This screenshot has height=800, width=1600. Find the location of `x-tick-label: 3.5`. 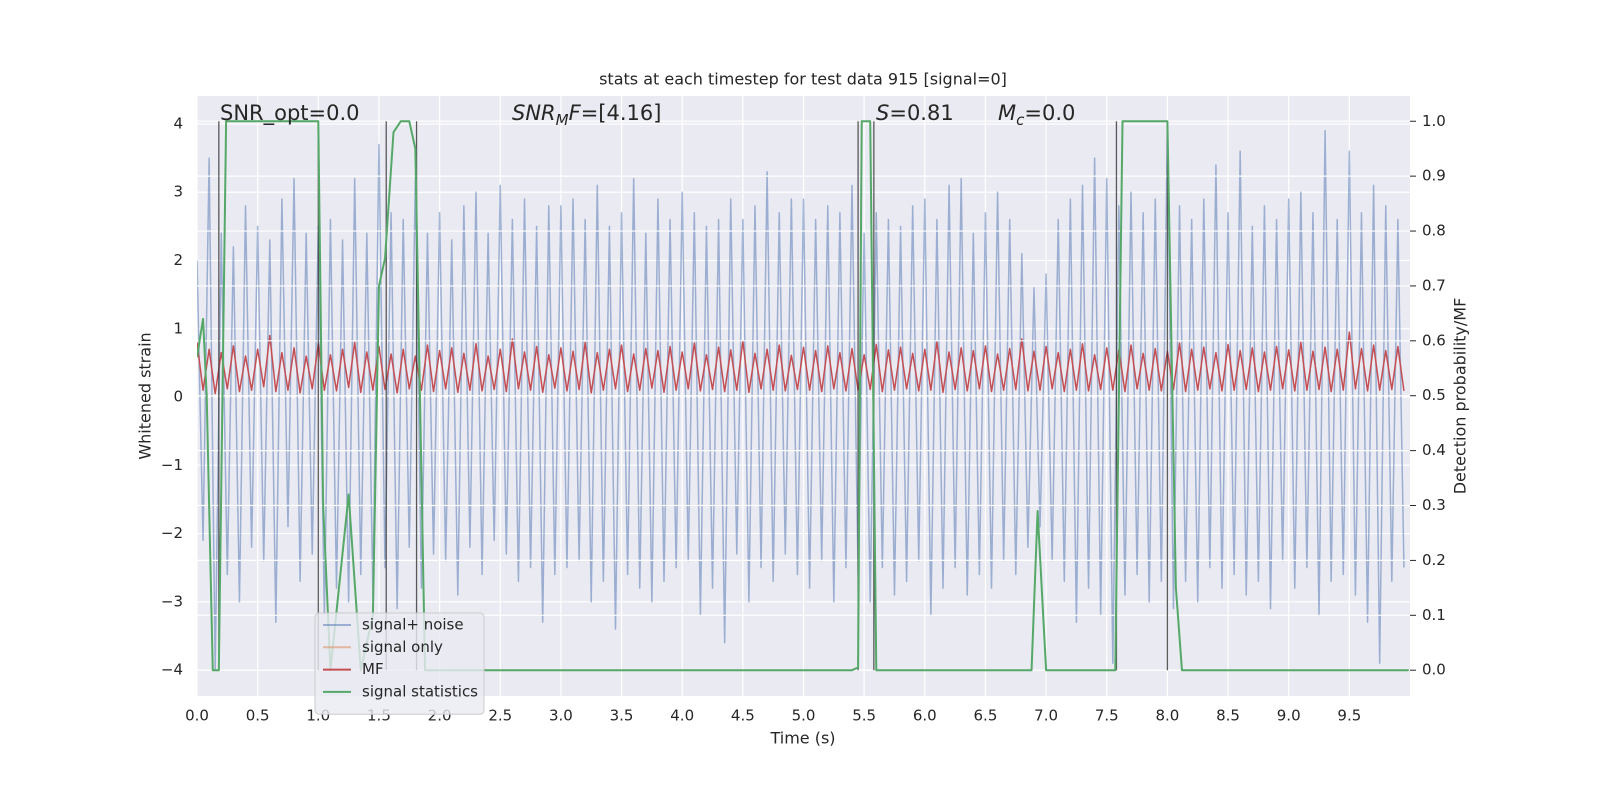

x-tick-label: 3.5 is located at coordinates (622, 716).